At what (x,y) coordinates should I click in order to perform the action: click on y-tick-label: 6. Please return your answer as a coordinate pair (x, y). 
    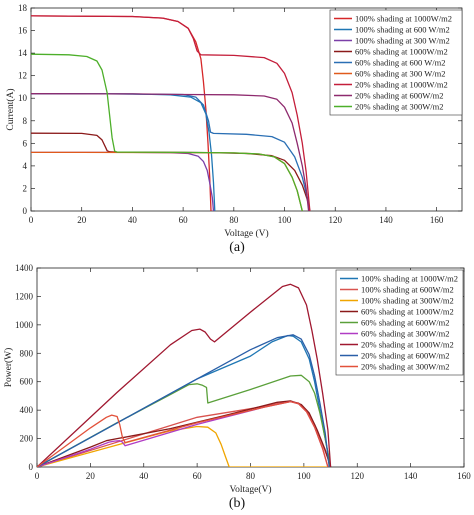
    Looking at the image, I should click on (25, 143).